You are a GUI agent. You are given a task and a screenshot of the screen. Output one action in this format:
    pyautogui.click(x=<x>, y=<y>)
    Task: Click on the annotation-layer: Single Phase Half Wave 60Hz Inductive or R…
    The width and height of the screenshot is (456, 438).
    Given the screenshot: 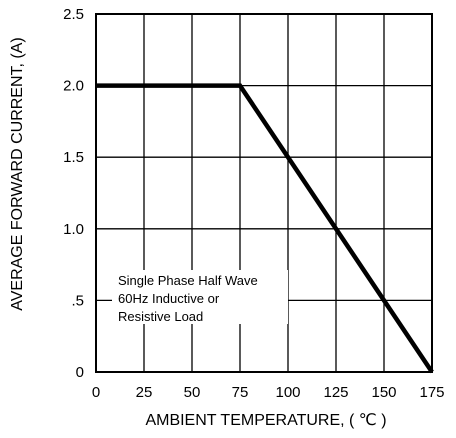 What is the action you would take?
    pyautogui.click(x=200, y=297)
    